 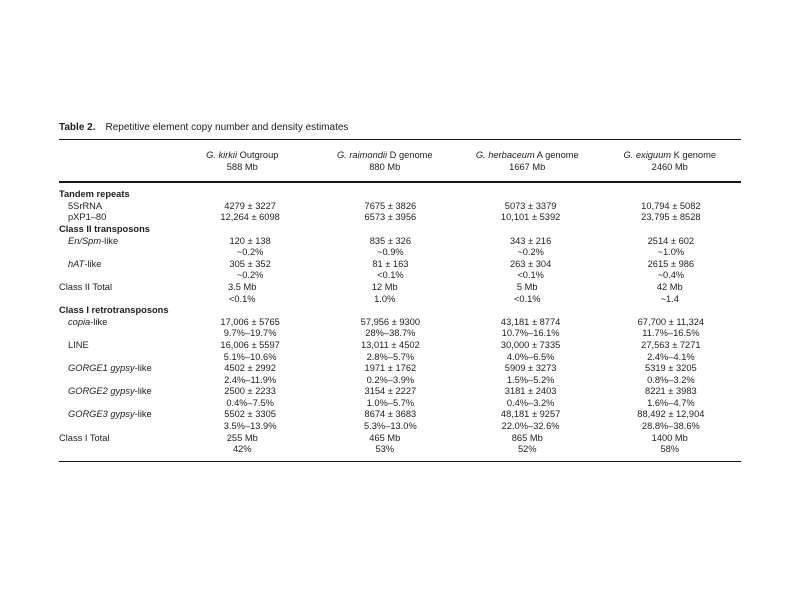 I want to click on value-cell: 1971 ± 1762 0.2%–3.9%, so click(x=390, y=374).